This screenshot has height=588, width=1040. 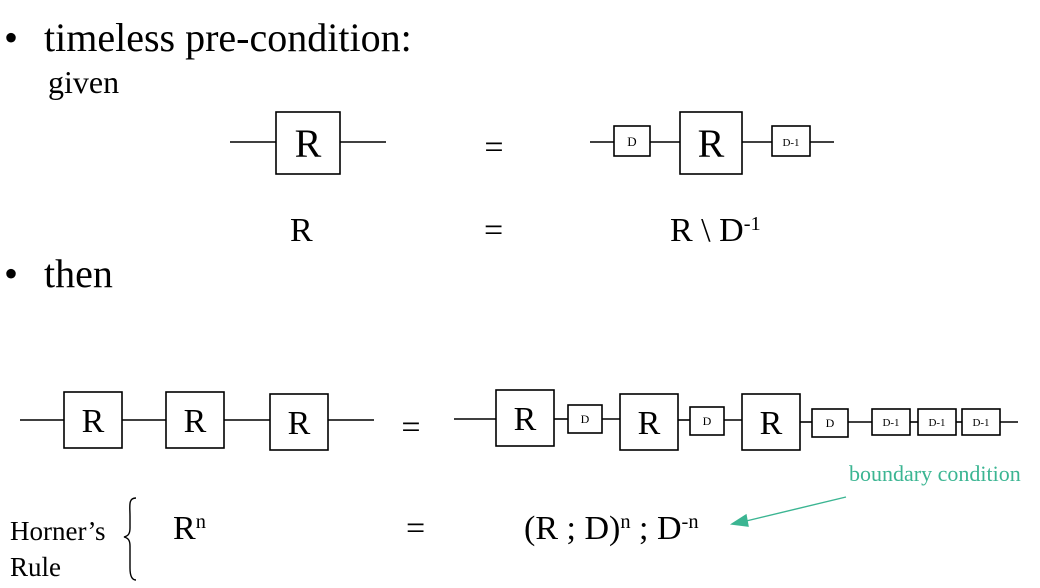 I want to click on algebra-row2-right: (R ; D)n ; D-n, so click(x=611, y=529).